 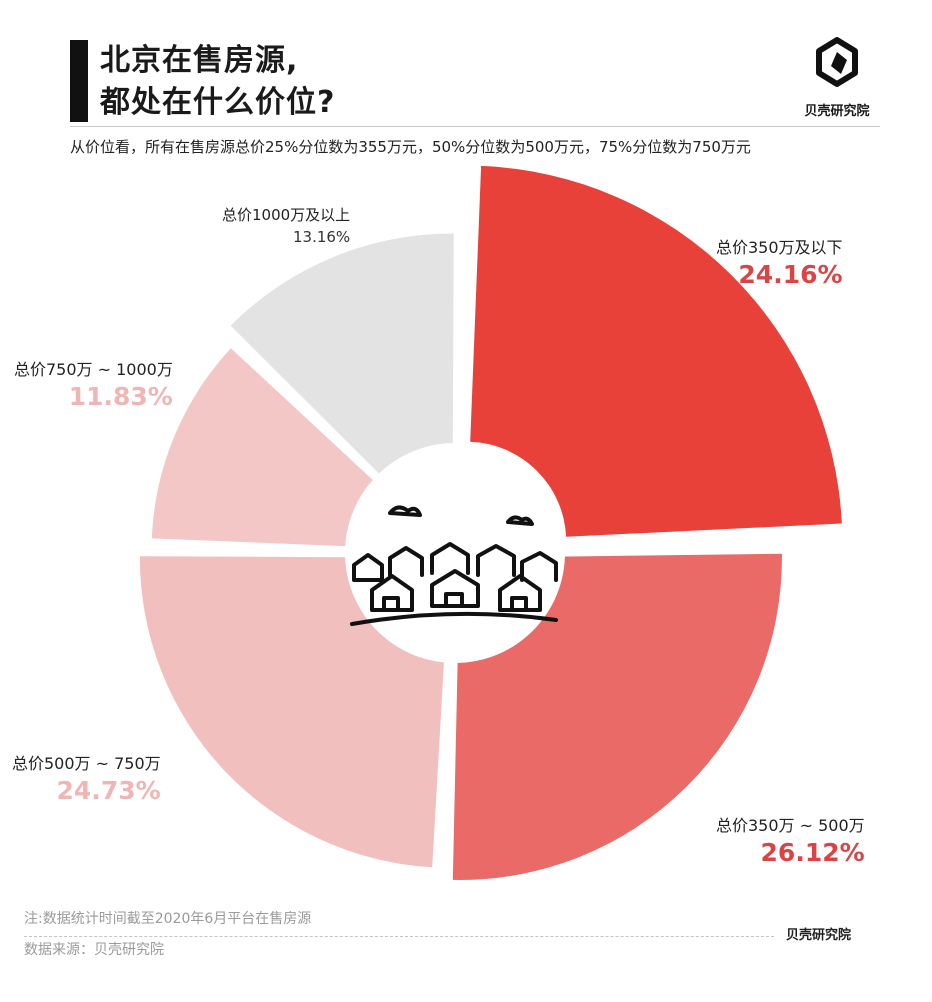 I want to click on brand-logo: 贝壳研究院, so click(x=837, y=77).